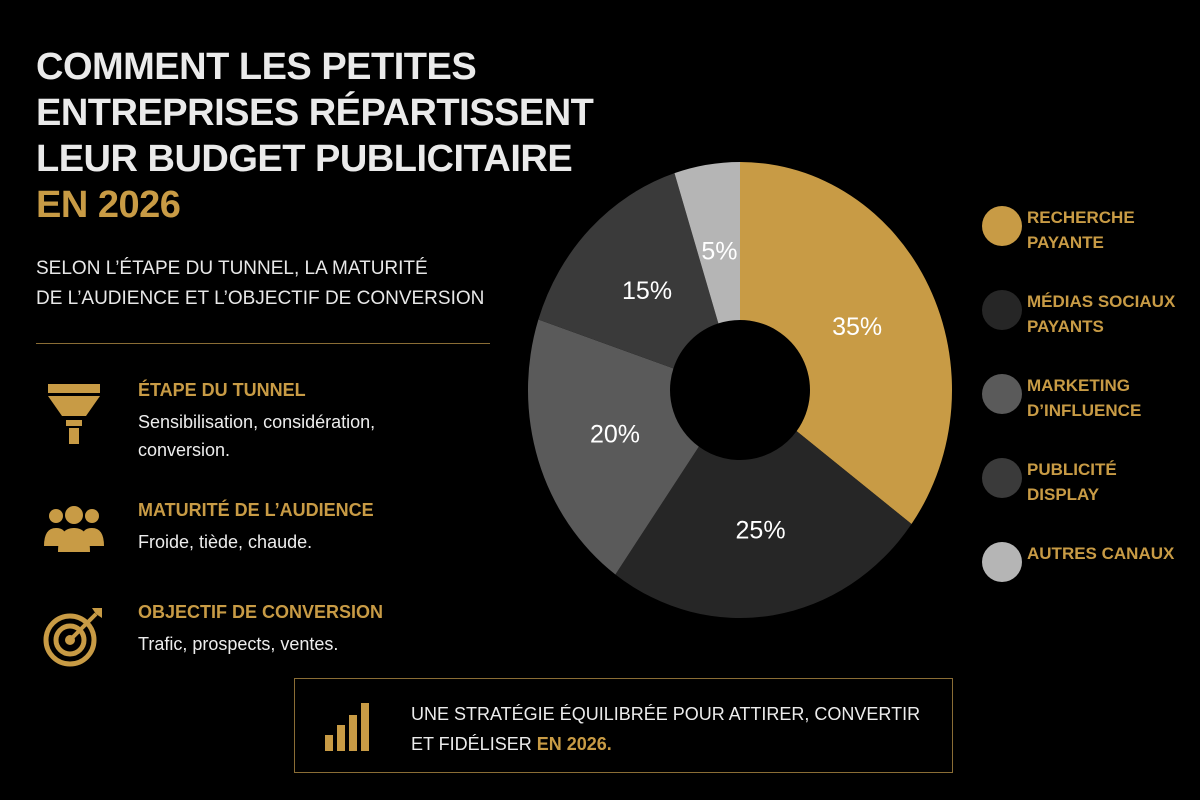 This screenshot has width=1200, height=800. I want to click on slice-other, so click(707, 243).